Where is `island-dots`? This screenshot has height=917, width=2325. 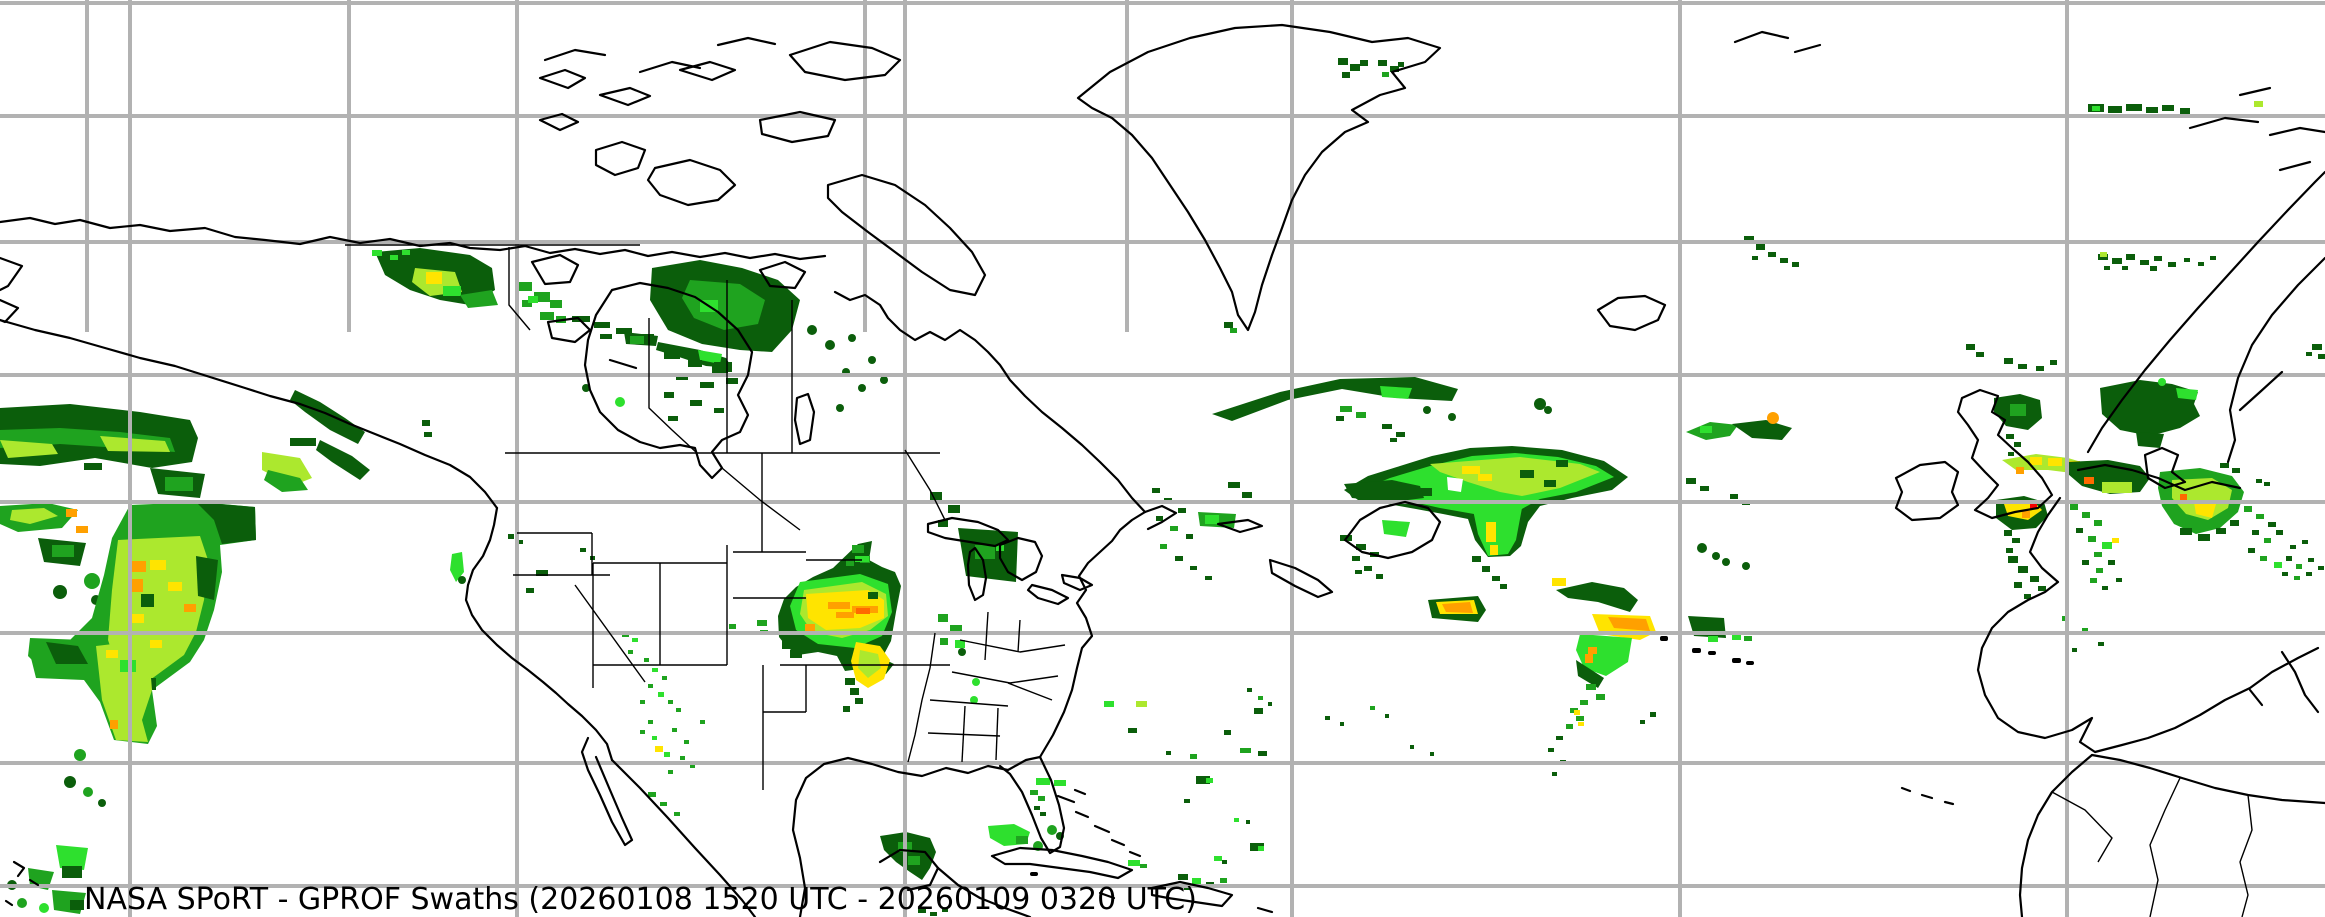
island-dots is located at coordinates (1392, 756).